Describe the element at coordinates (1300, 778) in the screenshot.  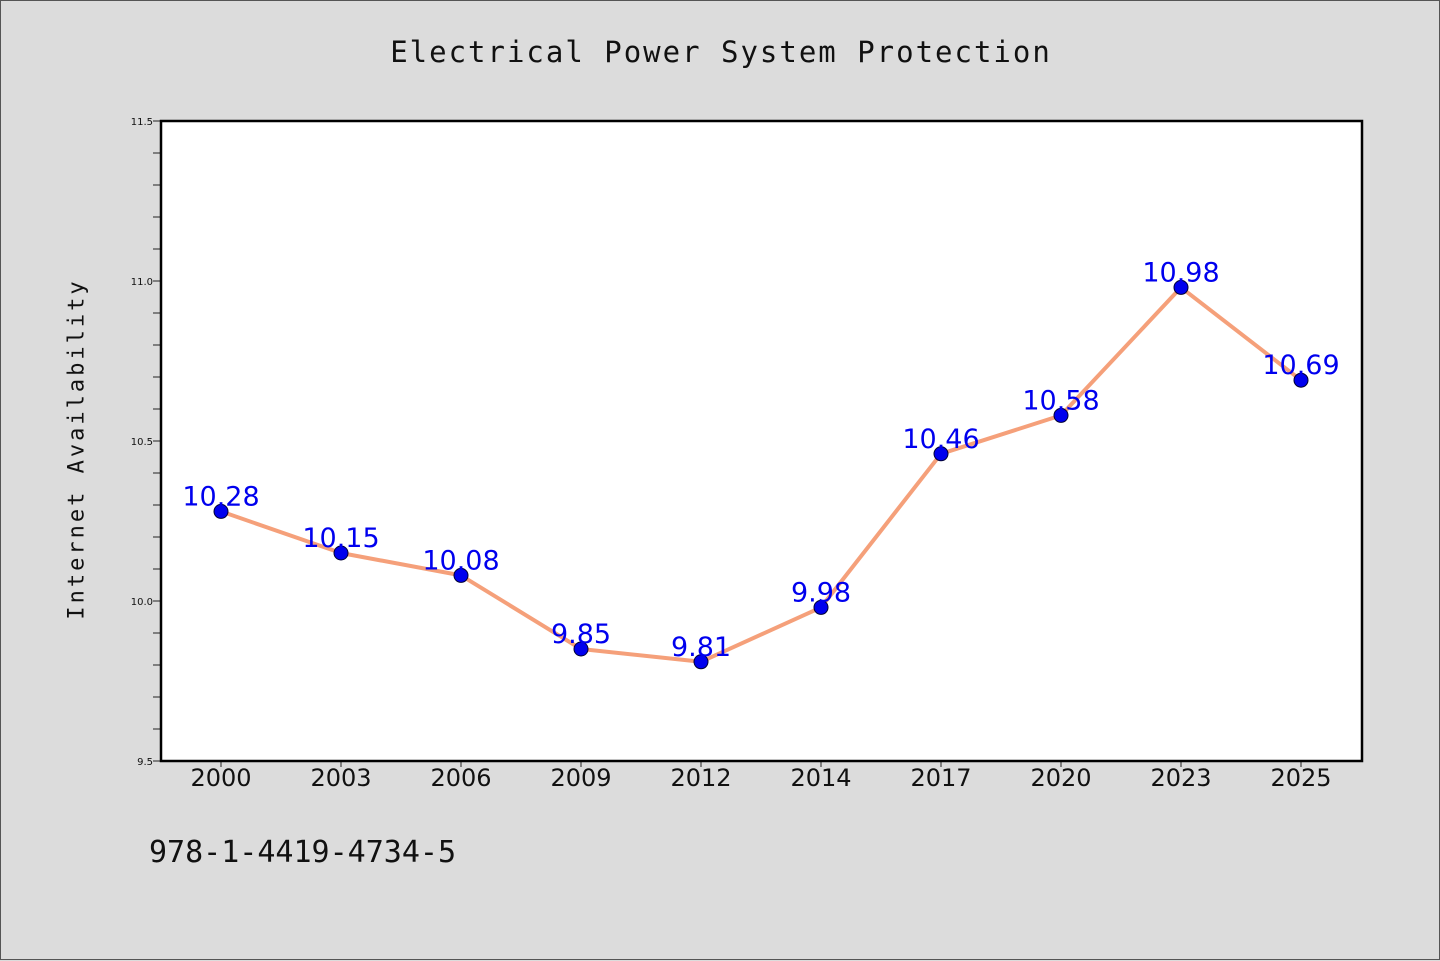
I see `x-tick-label: 2025` at that location.